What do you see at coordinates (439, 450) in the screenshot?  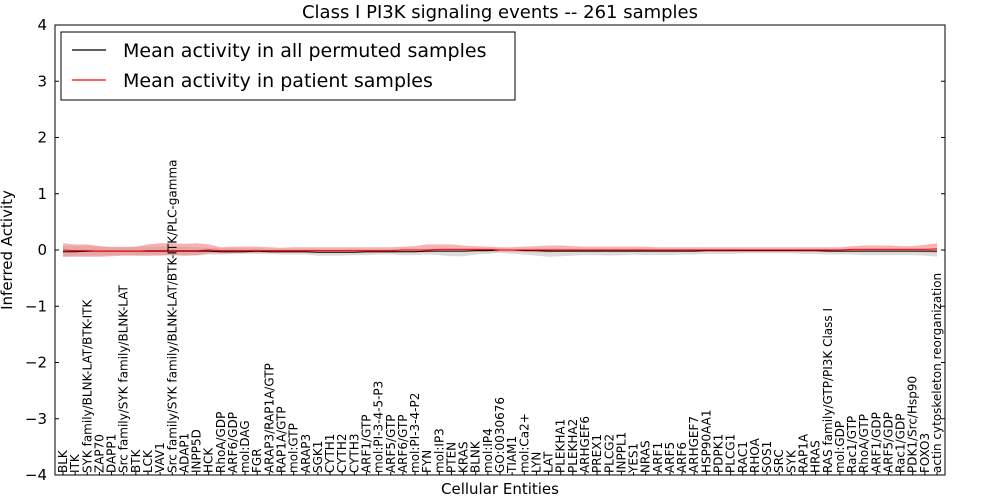 I see `x-tick-label: mol:IP3` at bounding box center [439, 450].